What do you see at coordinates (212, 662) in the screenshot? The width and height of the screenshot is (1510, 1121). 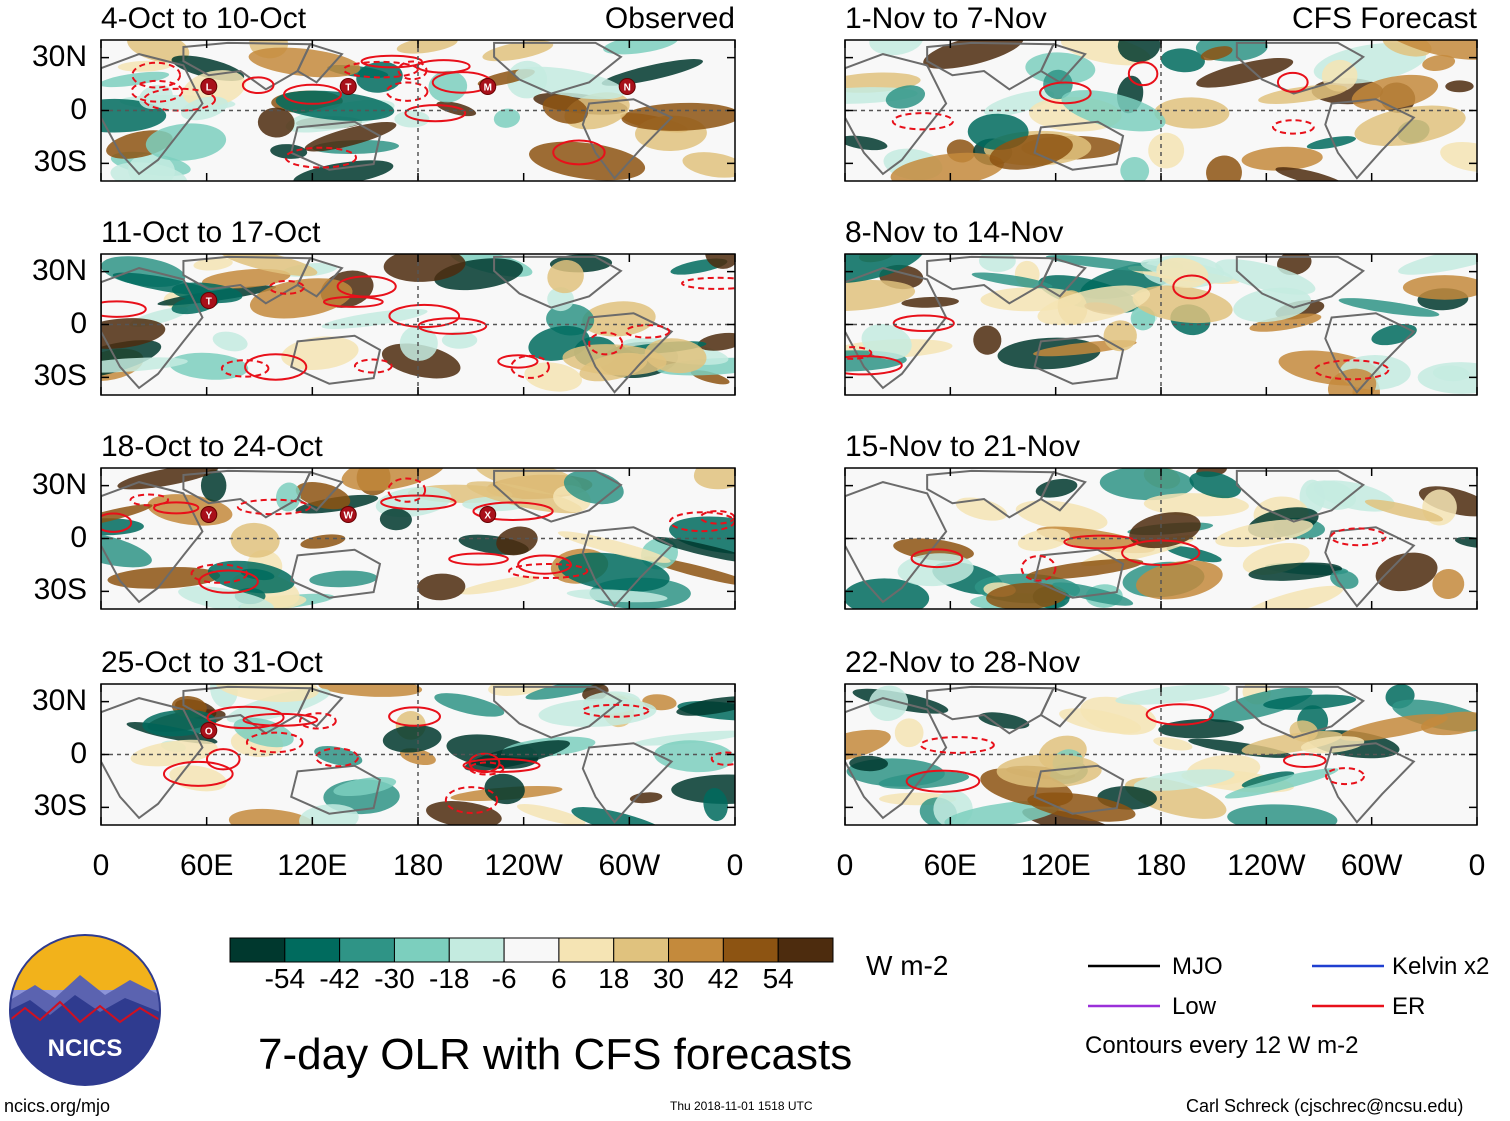 I see `panel-title: 25-Oct to 31-Oct` at bounding box center [212, 662].